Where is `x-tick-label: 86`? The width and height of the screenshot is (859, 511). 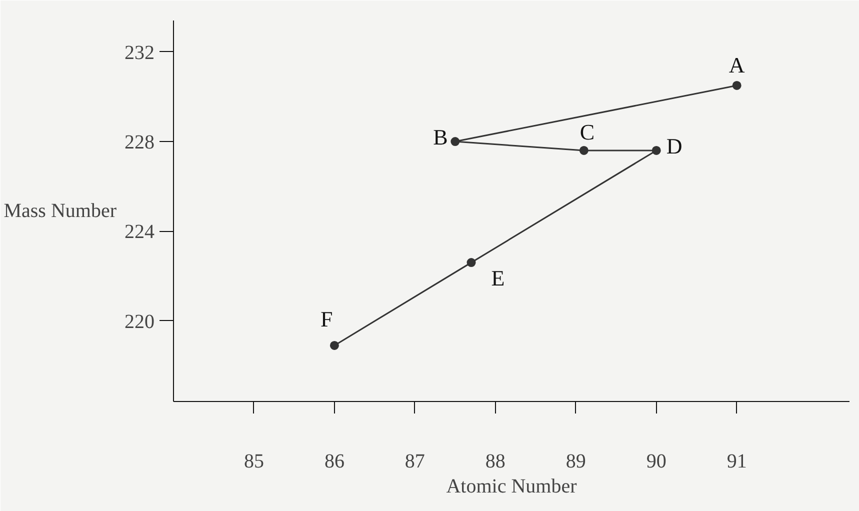 x-tick-label: 86 is located at coordinates (334, 461).